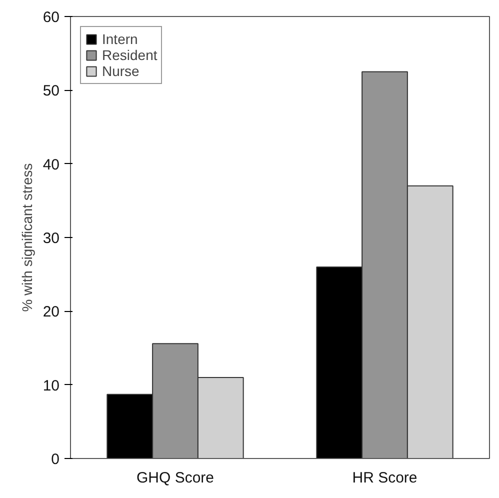  Describe the element at coordinates (51, 385) in the screenshot. I see `y-tick-label: 10` at that location.